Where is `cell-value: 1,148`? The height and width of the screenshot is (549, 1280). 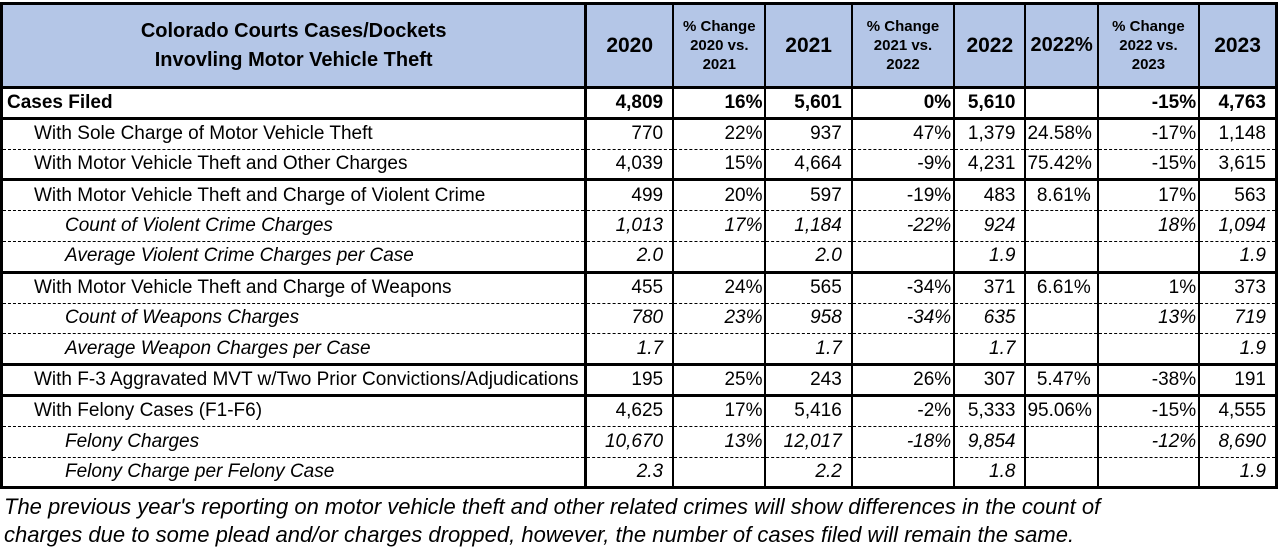
cell-value: 1,148 is located at coordinates (1237, 133).